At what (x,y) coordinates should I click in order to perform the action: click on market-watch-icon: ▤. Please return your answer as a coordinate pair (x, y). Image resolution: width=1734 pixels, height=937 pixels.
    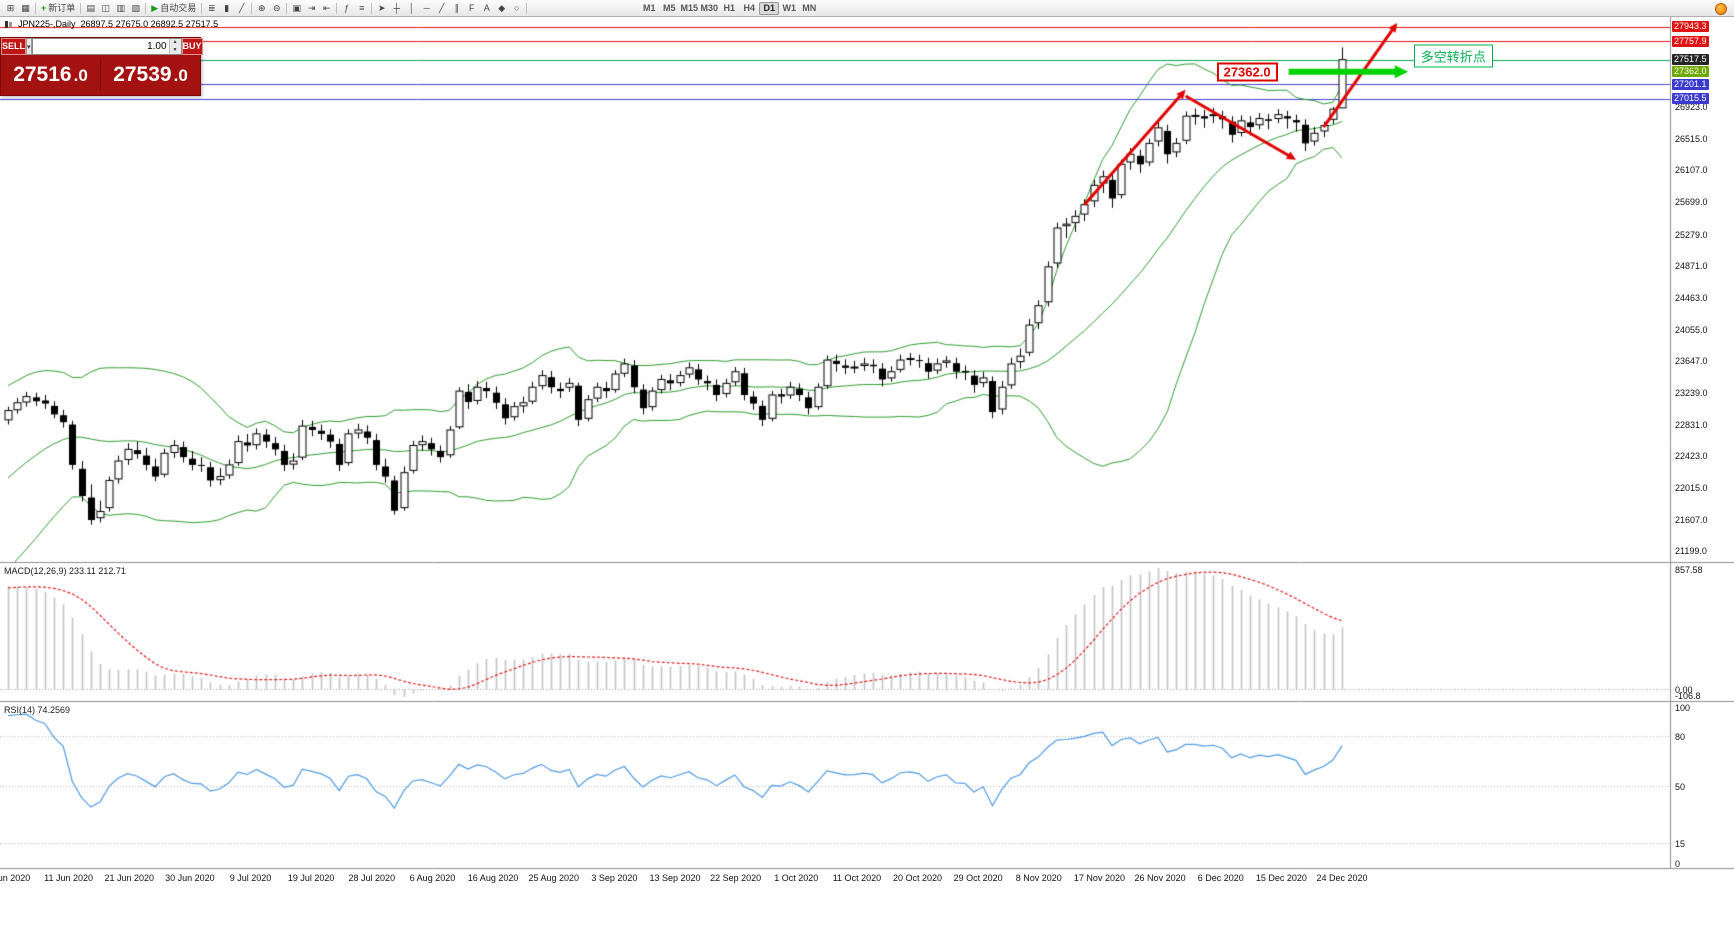
    Looking at the image, I should click on (91, 7).